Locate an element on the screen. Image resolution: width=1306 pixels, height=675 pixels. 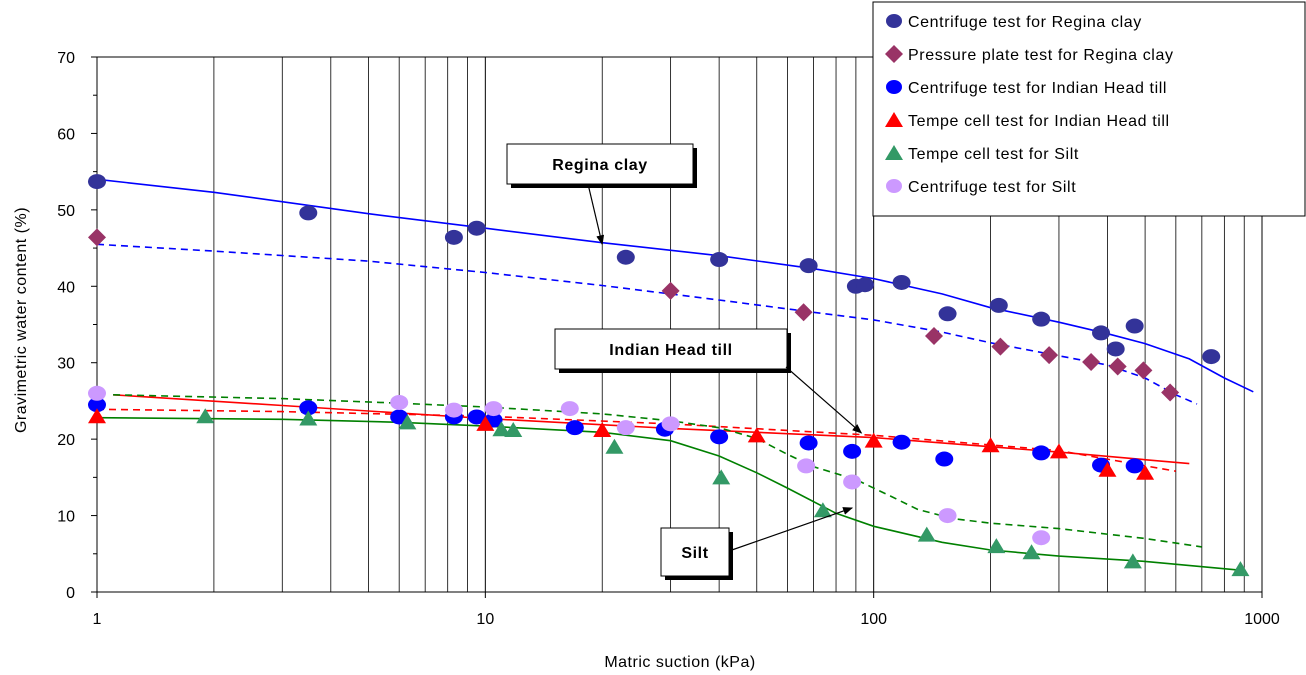
callout-label: Indian Head till is located at coordinates (670, 350).